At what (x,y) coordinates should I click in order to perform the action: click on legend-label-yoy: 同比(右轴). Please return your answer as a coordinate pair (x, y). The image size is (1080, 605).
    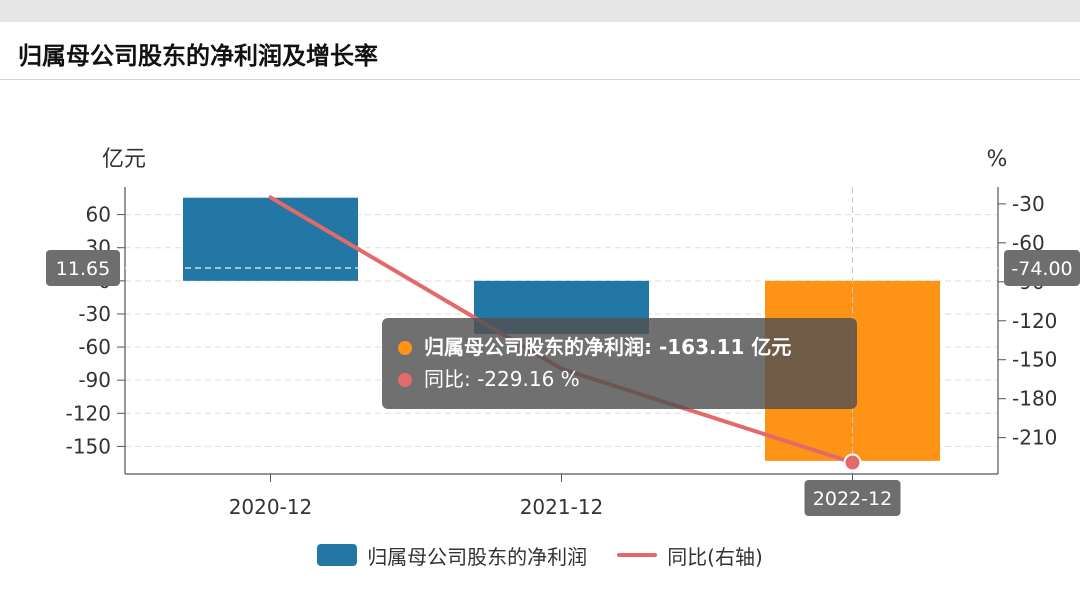
    Looking at the image, I should click on (715, 556).